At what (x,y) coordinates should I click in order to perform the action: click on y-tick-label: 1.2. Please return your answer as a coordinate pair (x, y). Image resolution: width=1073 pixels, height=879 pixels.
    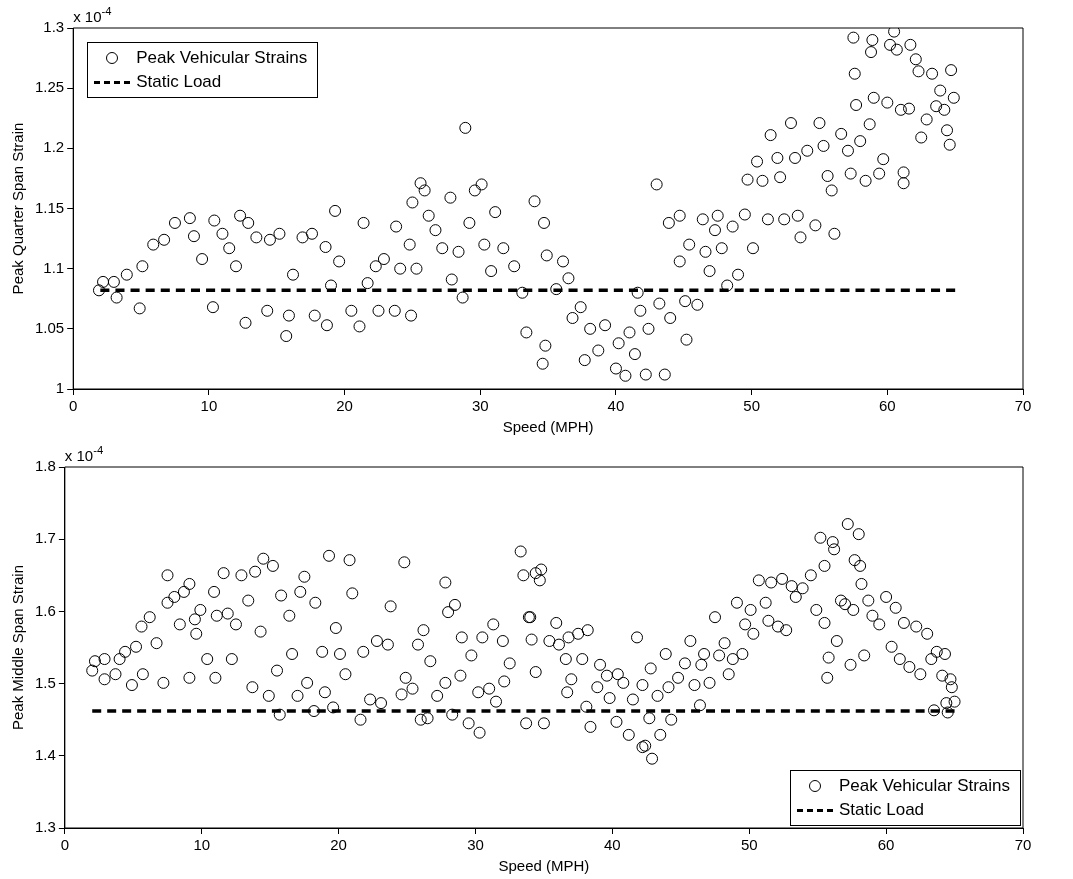
    Looking at the image, I should click on (54, 147).